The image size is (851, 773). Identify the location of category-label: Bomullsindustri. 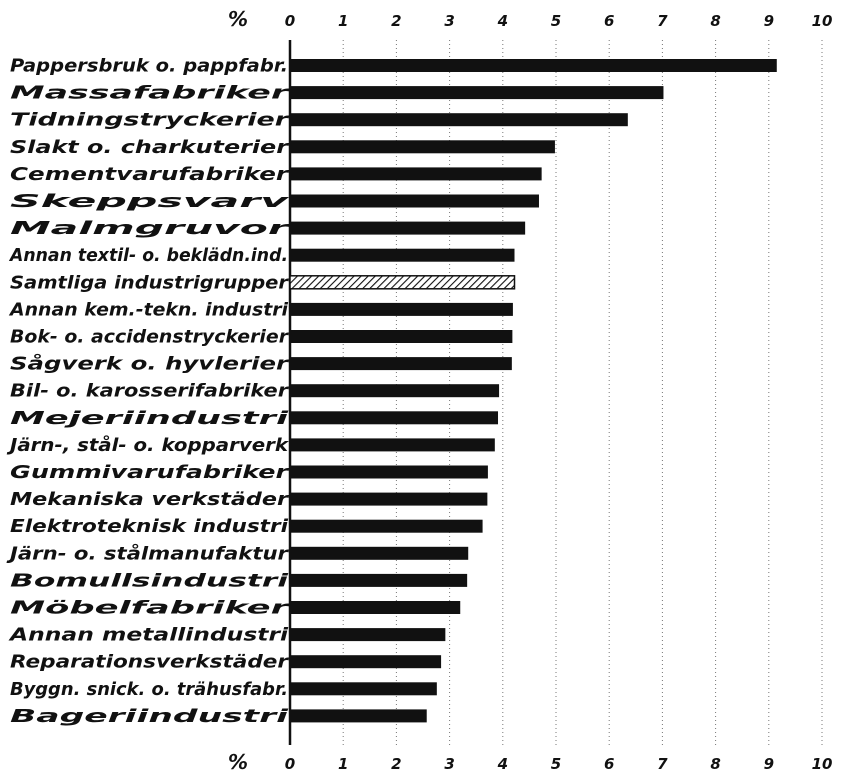
(150, 581).